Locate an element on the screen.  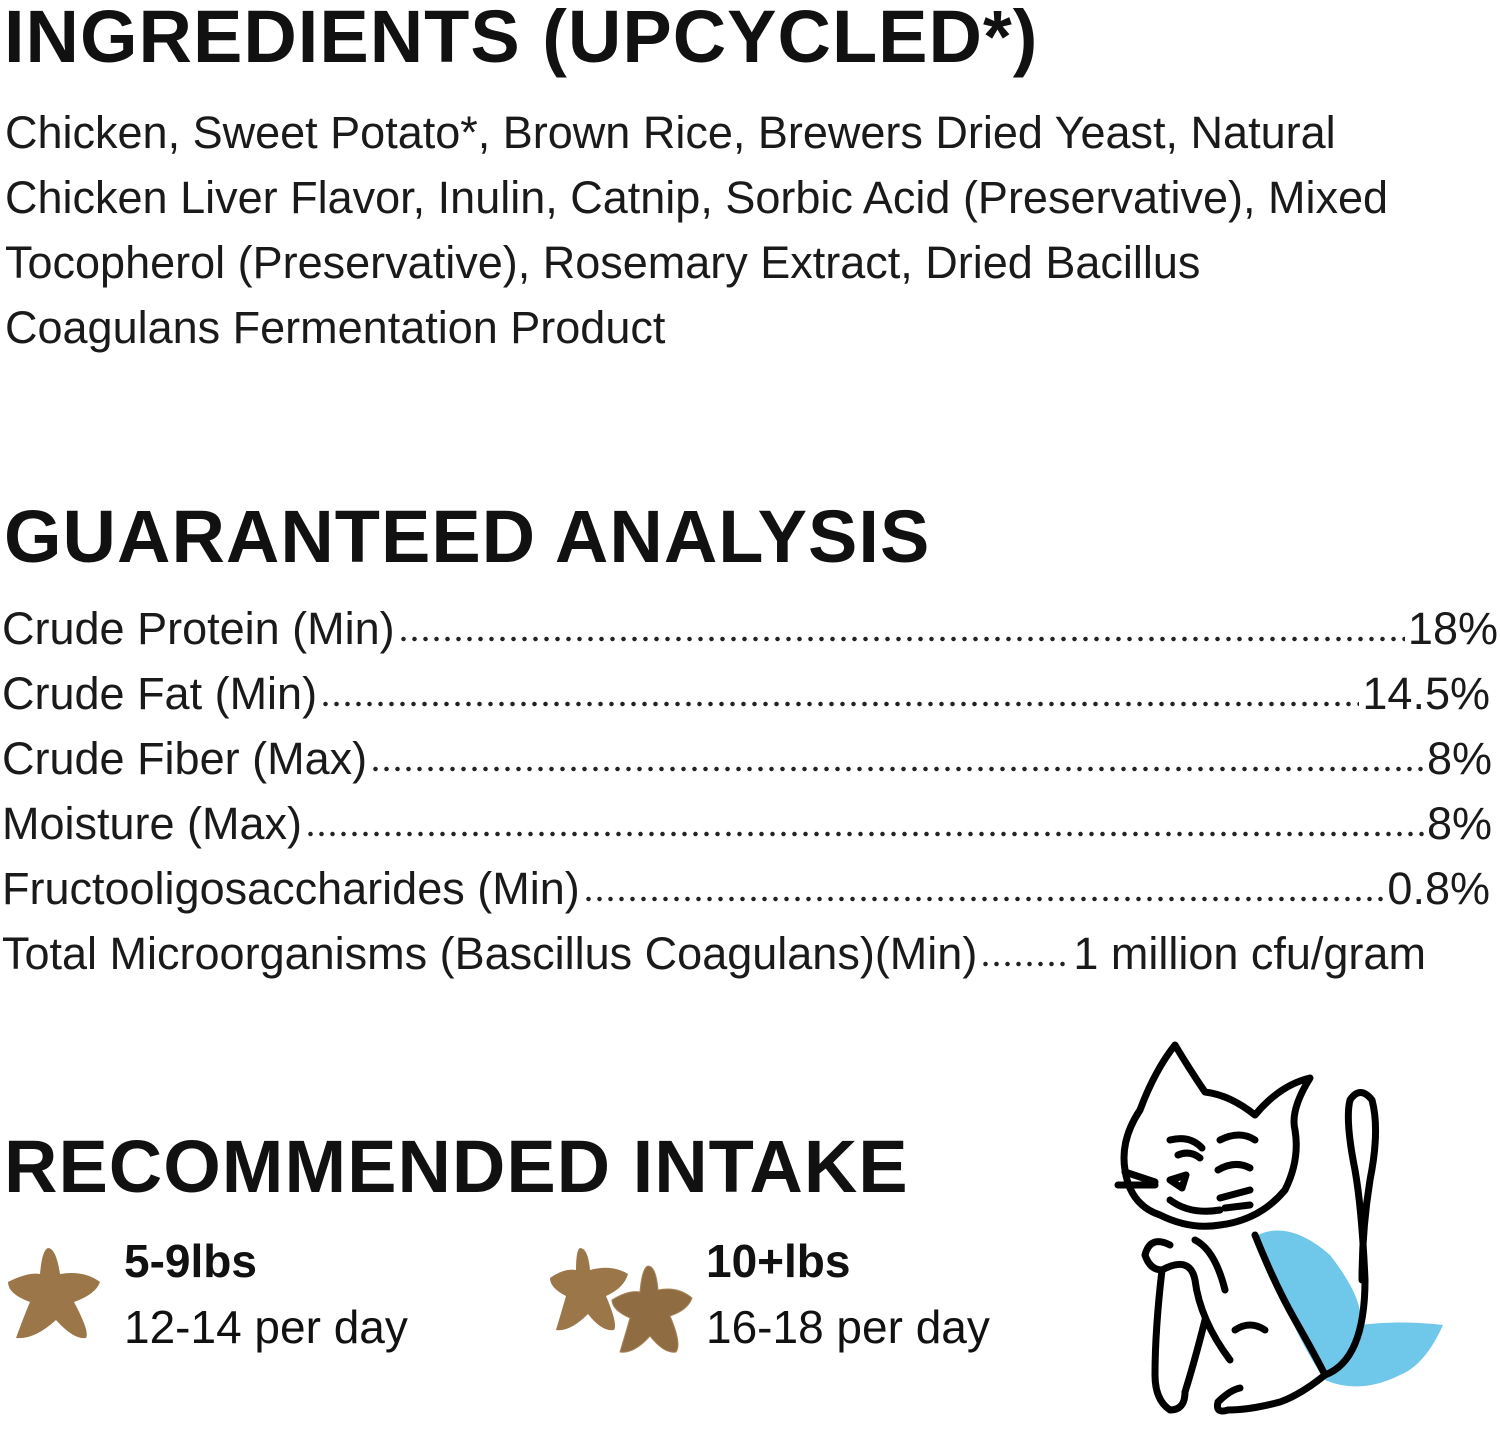
analysis-row: Crude Protein (Min) 18% is located at coordinates (750, 628).